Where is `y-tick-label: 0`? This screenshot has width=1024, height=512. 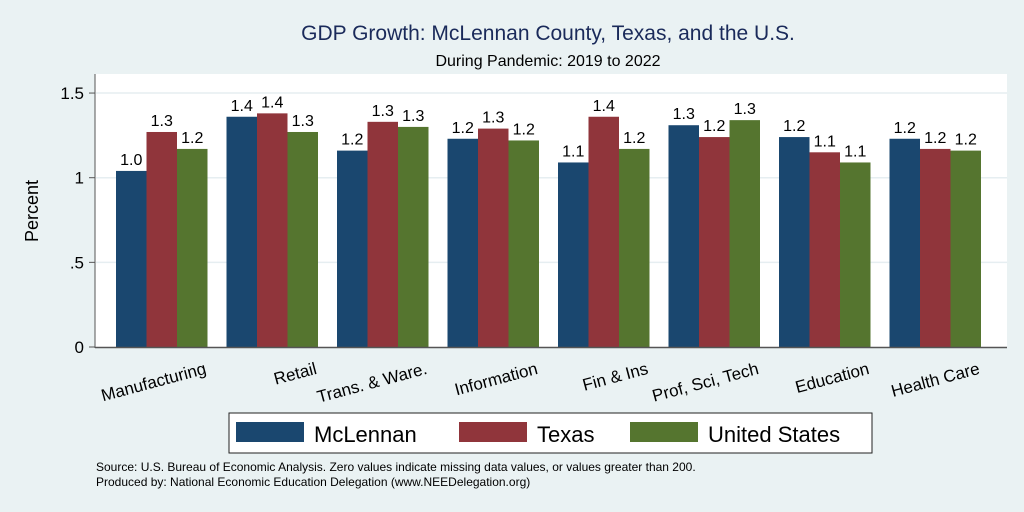
y-tick-label: 0 is located at coordinates (79, 347).